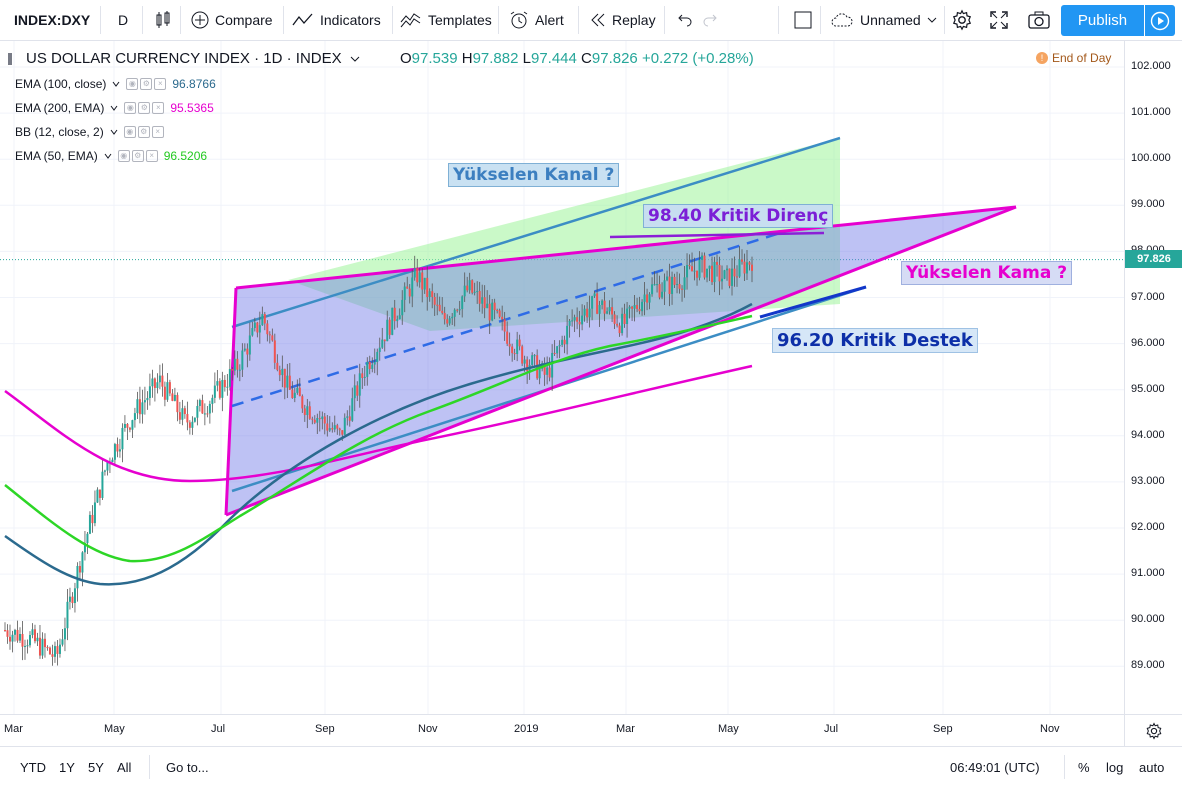 This screenshot has height=787, width=1182. Describe the element at coordinates (1160, 20) in the screenshot. I see `publish-menu-button` at that location.